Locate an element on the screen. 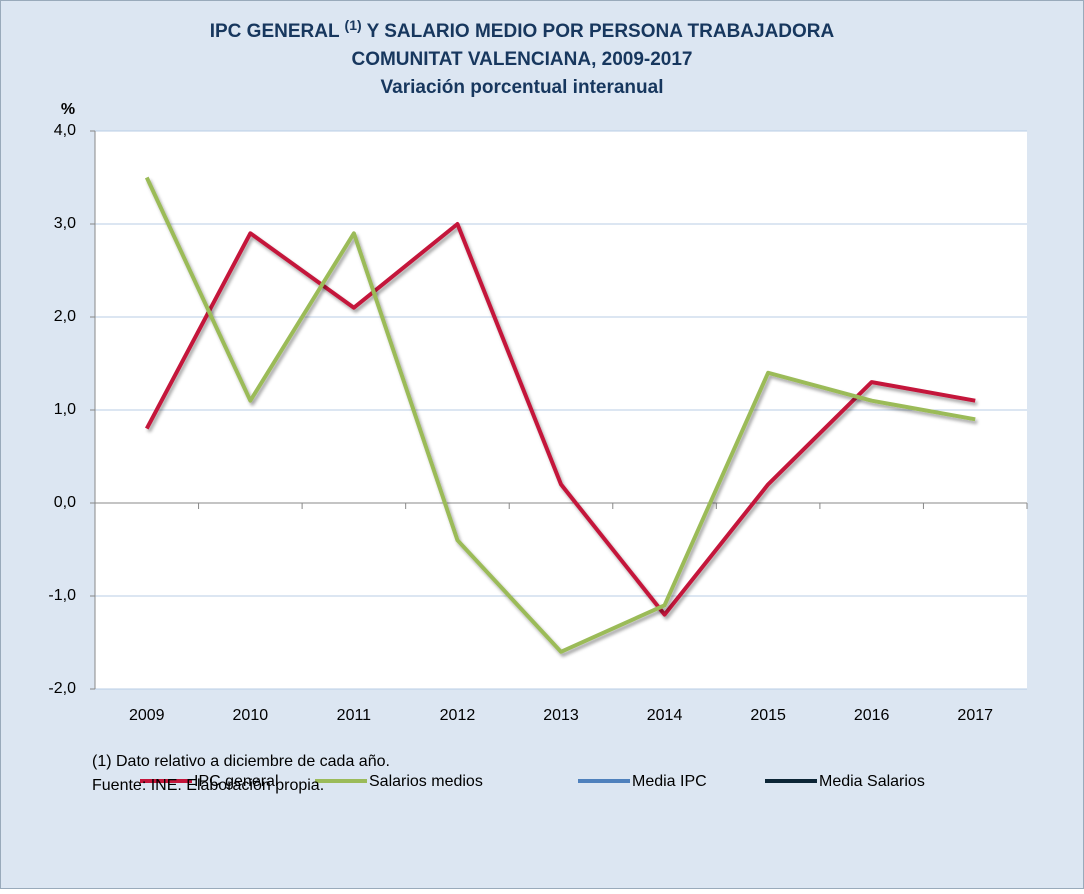  title-text: Y SALARIO MEDIO POR PERSONA TRABAJADORA is located at coordinates (601, 31).